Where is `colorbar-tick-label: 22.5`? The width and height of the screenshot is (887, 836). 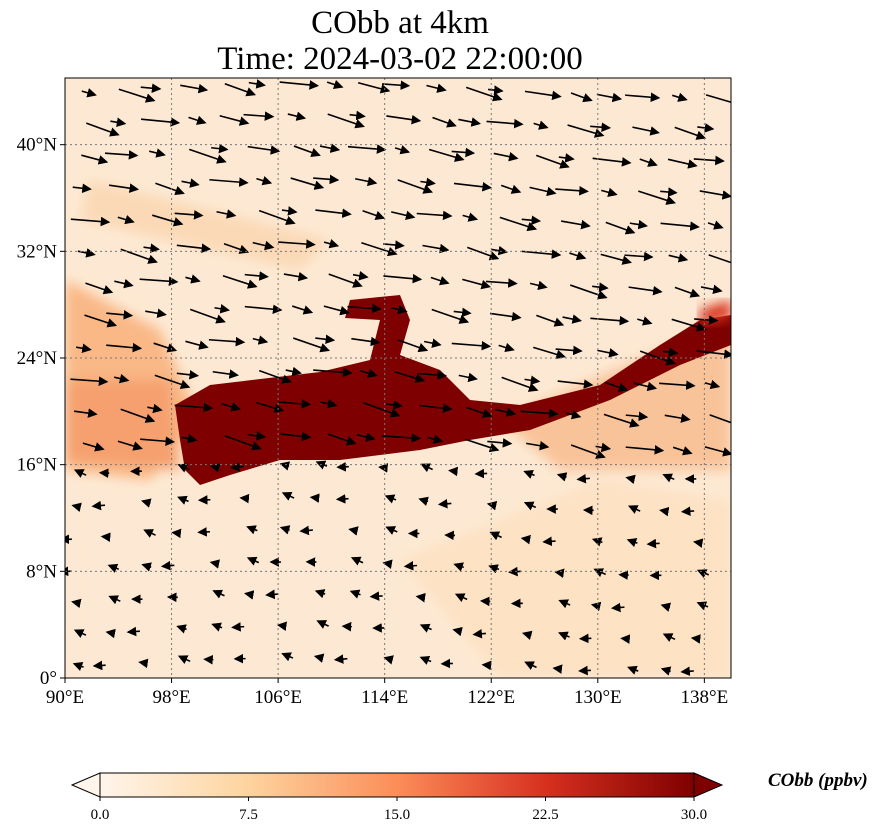
colorbar-tick-label: 22.5 is located at coordinates (545, 815).